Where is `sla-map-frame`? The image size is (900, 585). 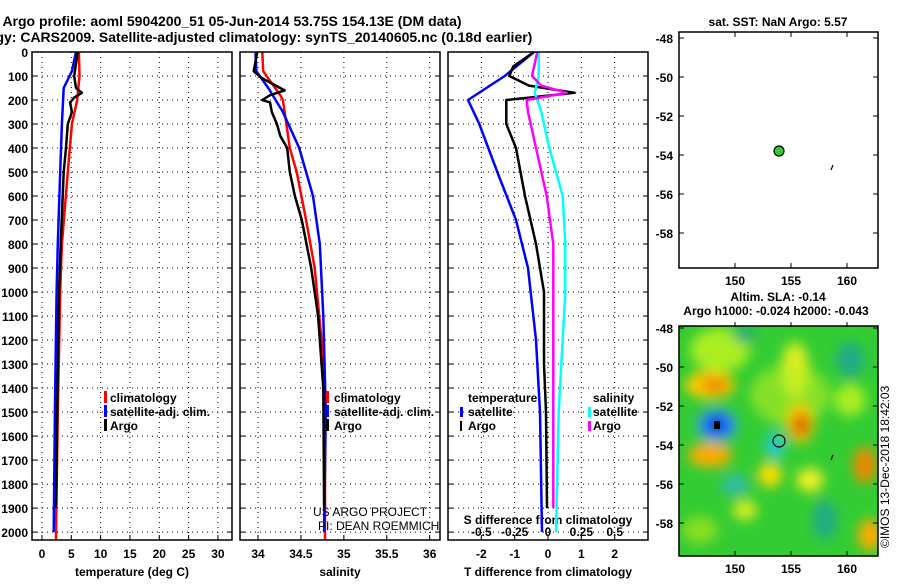
sla-map-frame is located at coordinates (778, 441).